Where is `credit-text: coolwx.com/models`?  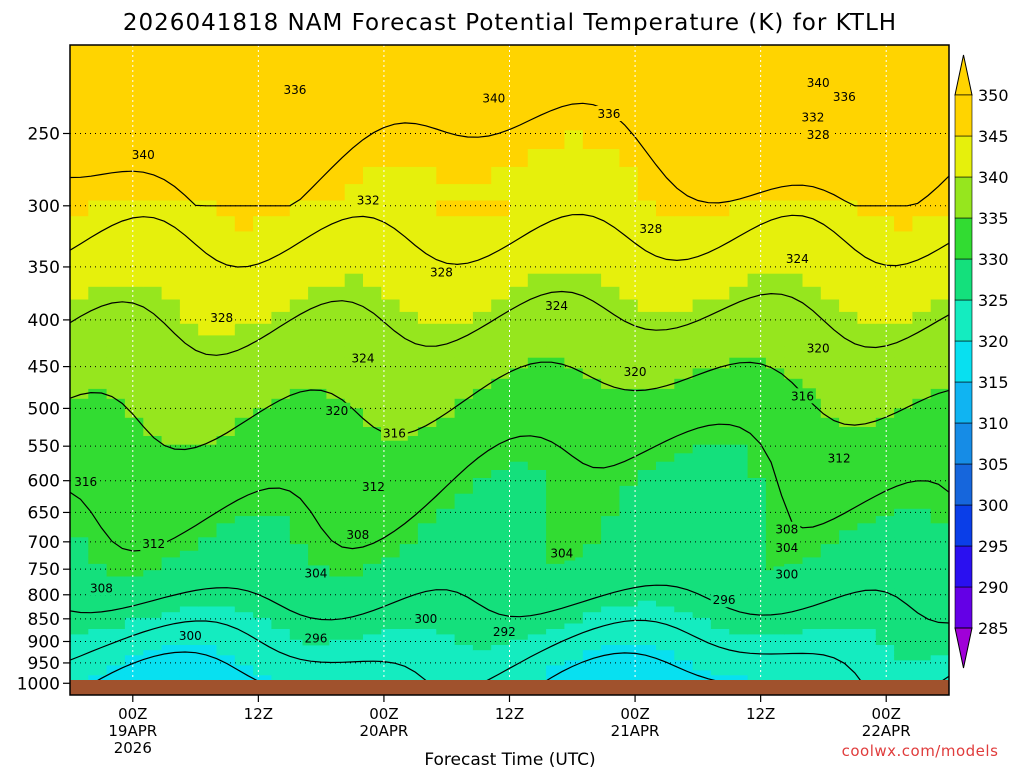
credit-text: coolwx.com/models is located at coordinates (920, 751).